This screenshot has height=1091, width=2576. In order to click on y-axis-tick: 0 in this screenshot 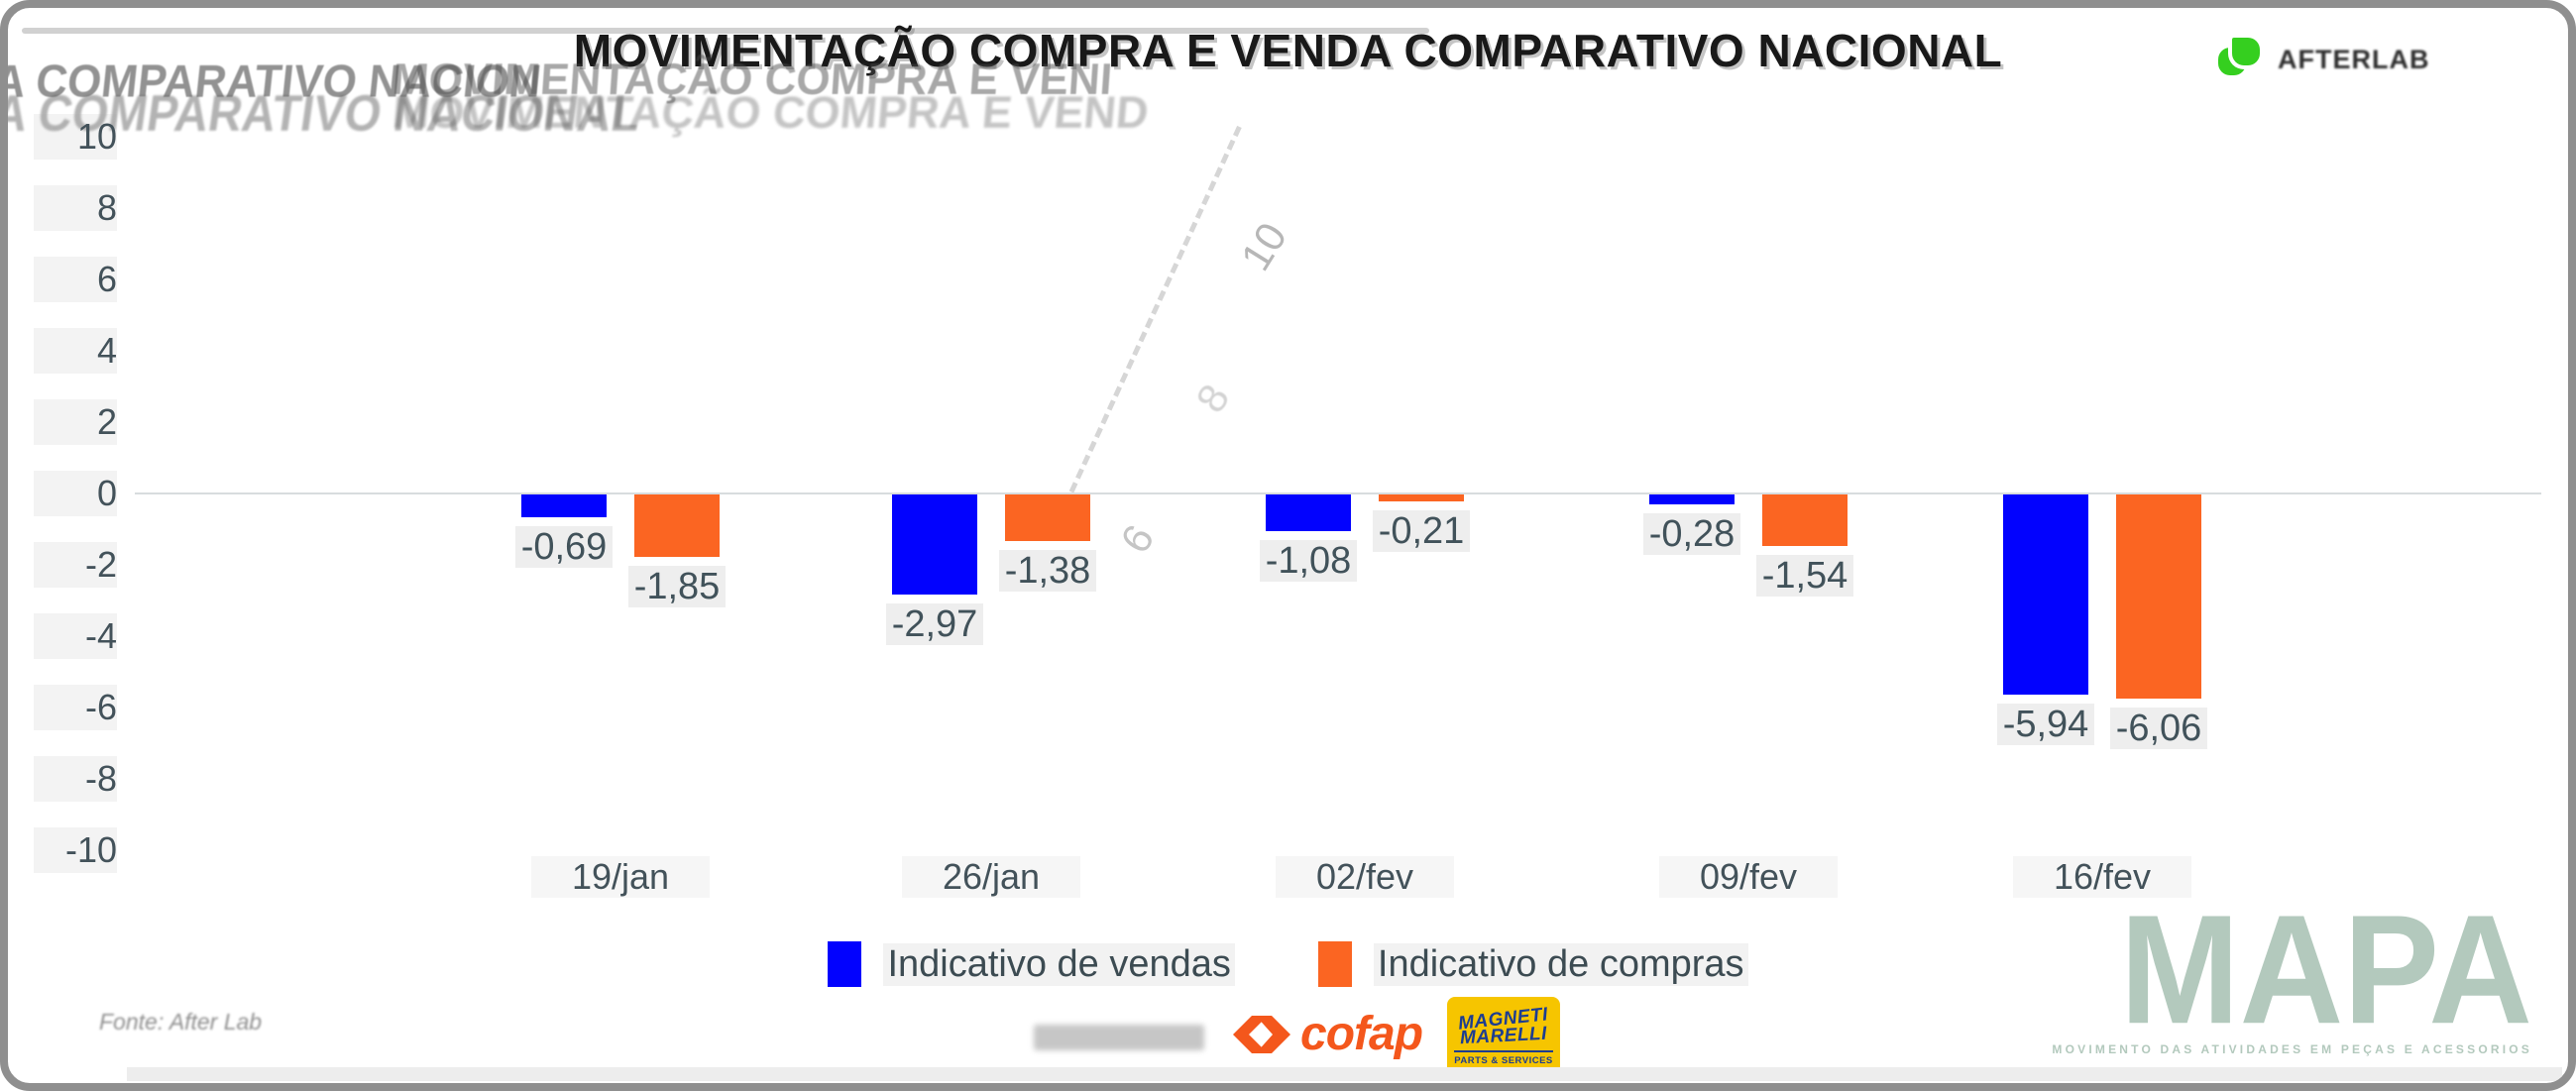, I will do `click(75, 494)`.